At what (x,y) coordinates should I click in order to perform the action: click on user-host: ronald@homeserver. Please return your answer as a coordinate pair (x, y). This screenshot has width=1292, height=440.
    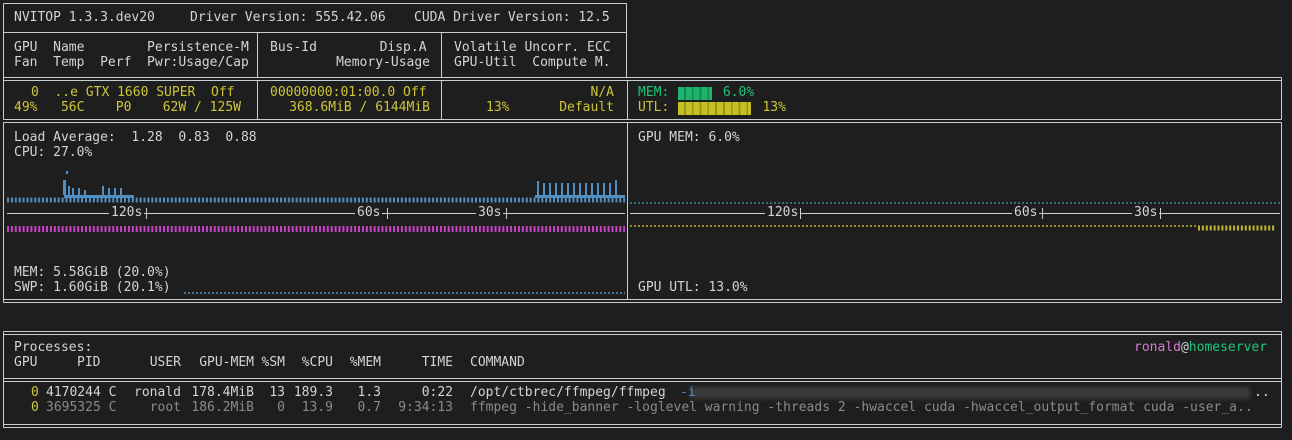
    Looking at the image, I should click on (1200, 348).